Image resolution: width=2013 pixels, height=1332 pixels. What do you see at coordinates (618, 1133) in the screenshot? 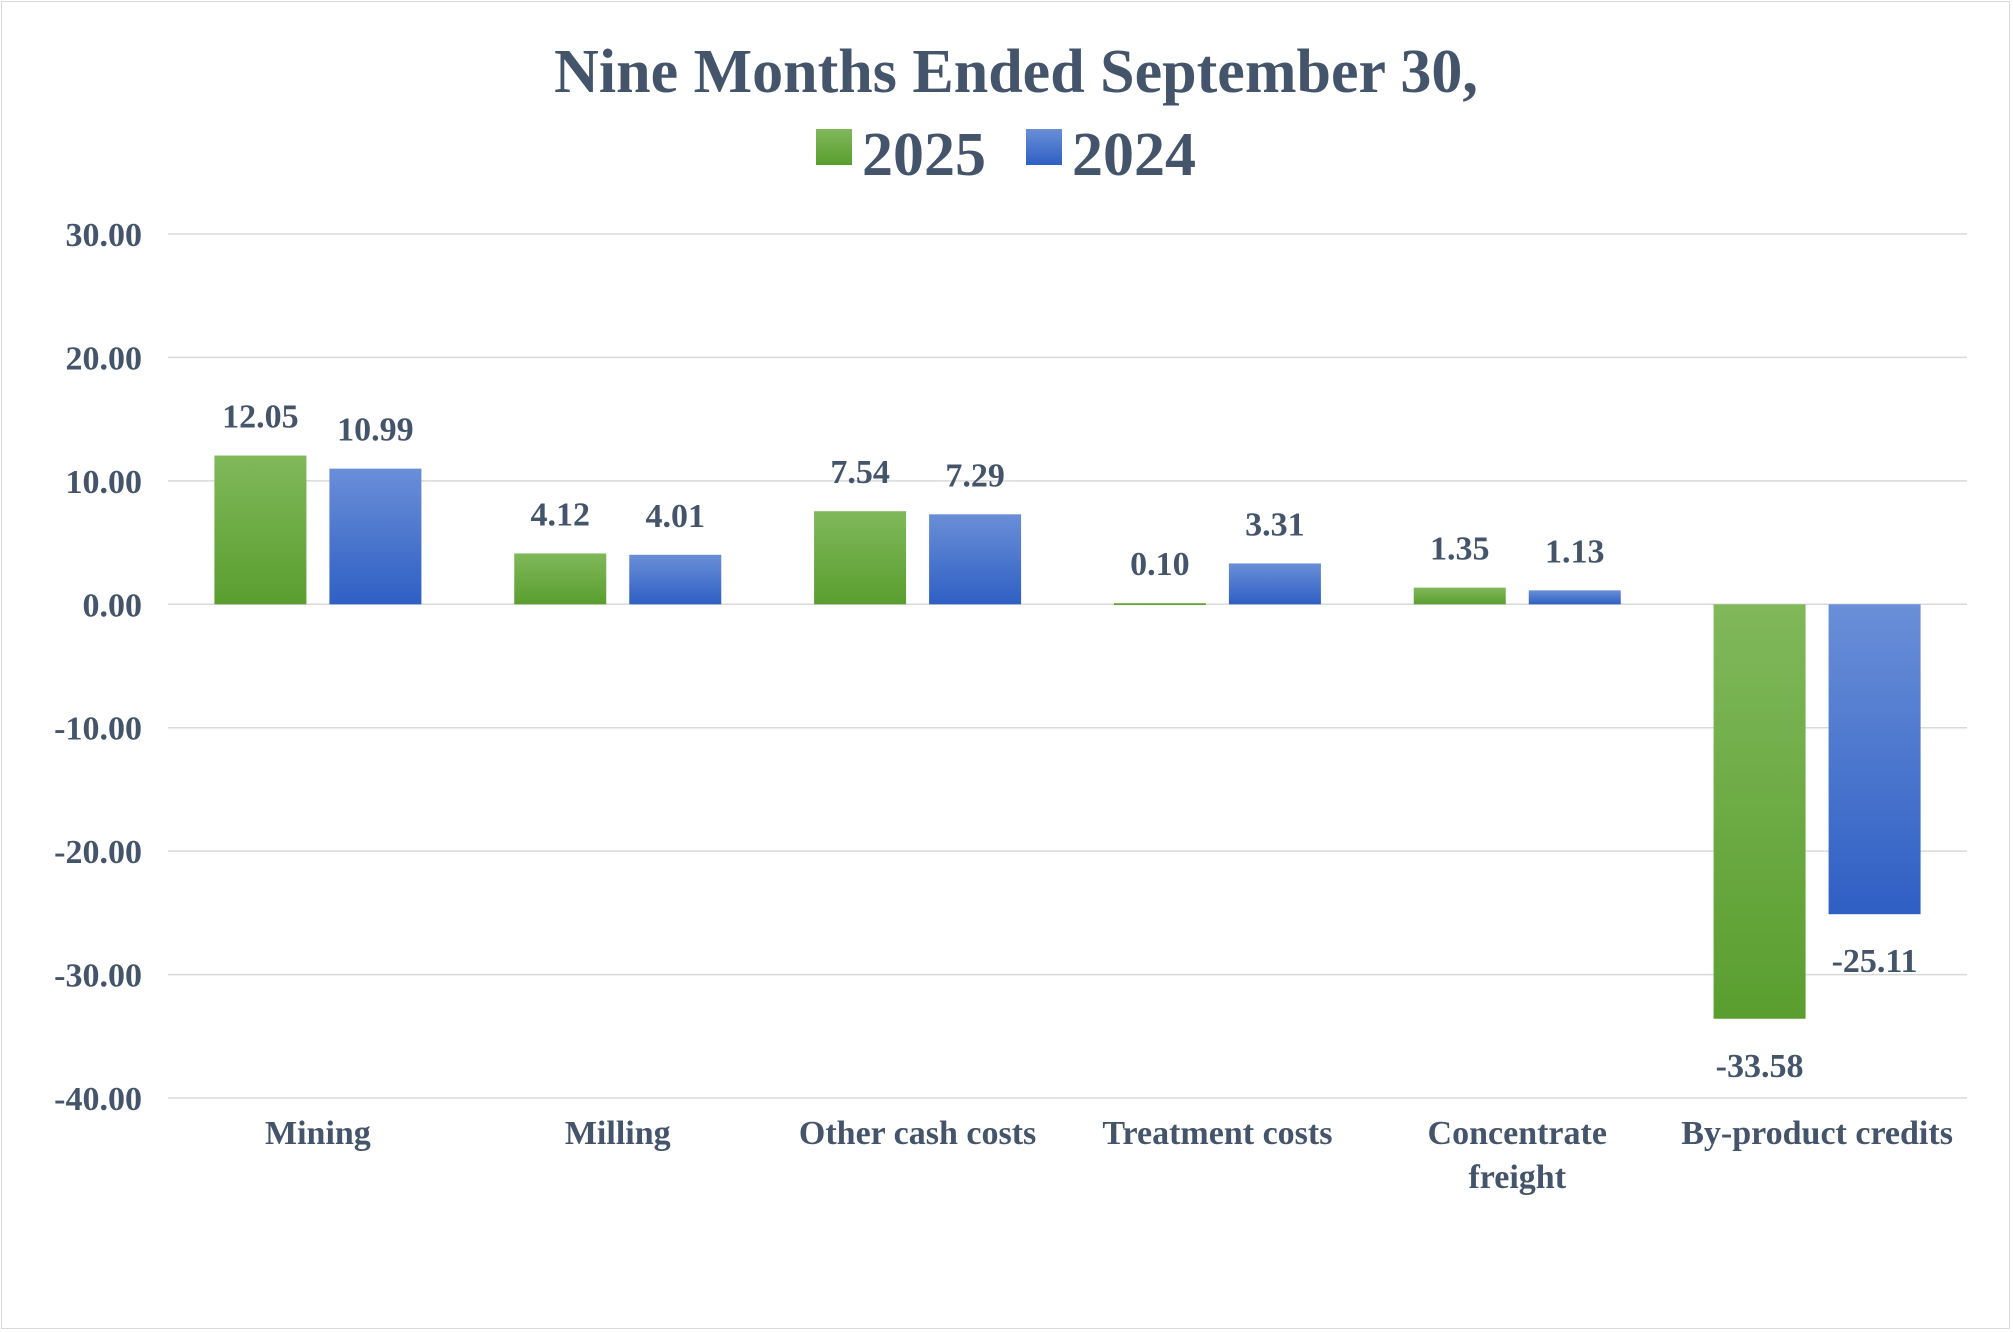
I see `category-label: Milling` at bounding box center [618, 1133].